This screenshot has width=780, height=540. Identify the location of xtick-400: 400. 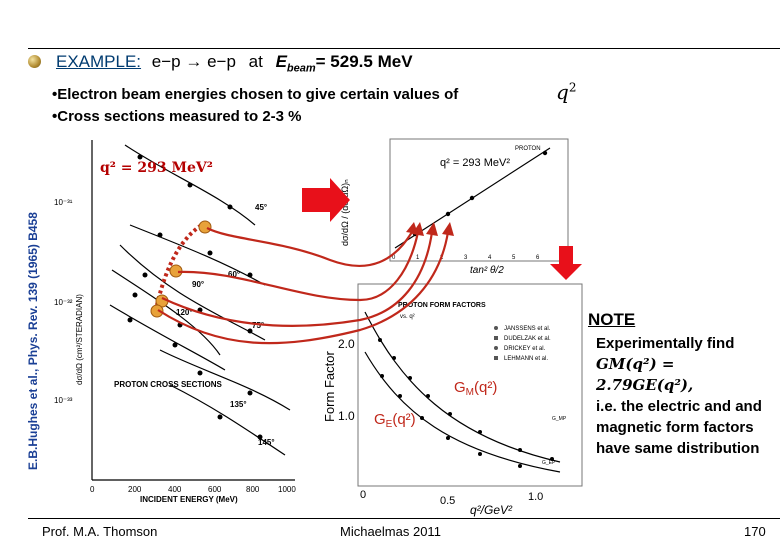
(175, 489).